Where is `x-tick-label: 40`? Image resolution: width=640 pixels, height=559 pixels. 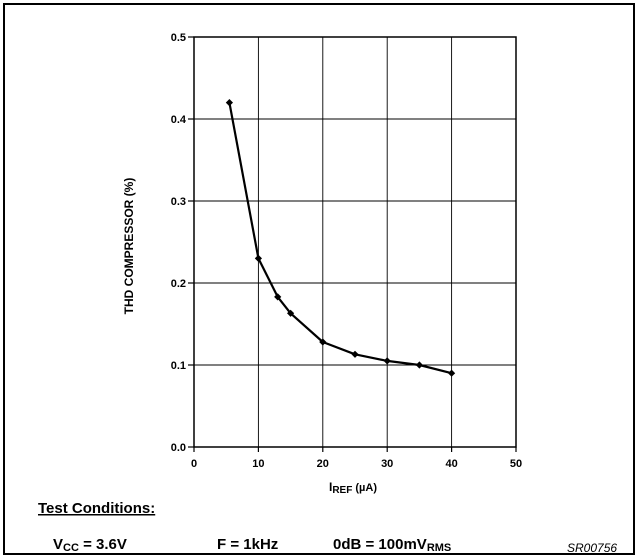
x-tick-label: 40 is located at coordinates (451, 464).